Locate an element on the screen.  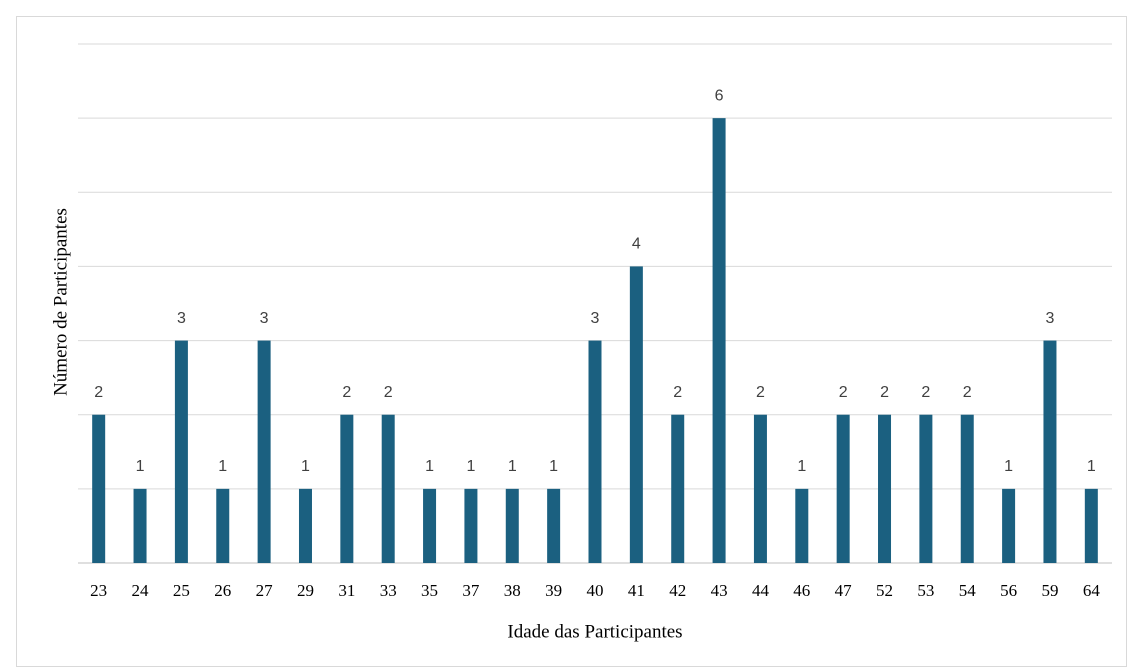
x-tick-label: 39 is located at coordinates (553, 590).